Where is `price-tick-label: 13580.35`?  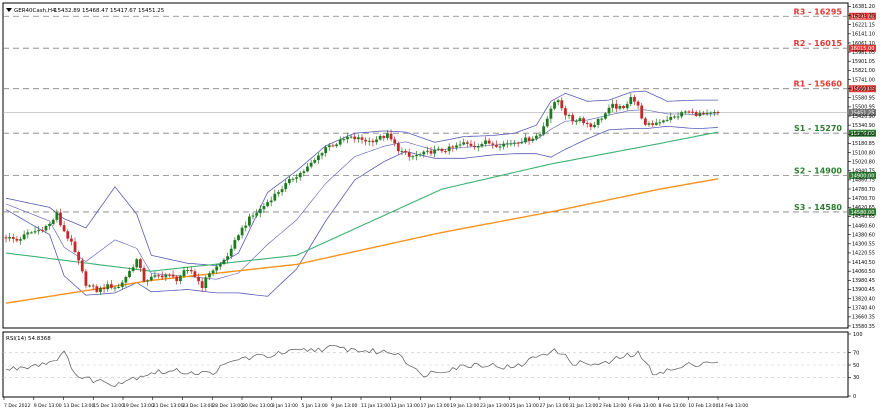 price-tick-label: 13580.35 is located at coordinates (863, 327).